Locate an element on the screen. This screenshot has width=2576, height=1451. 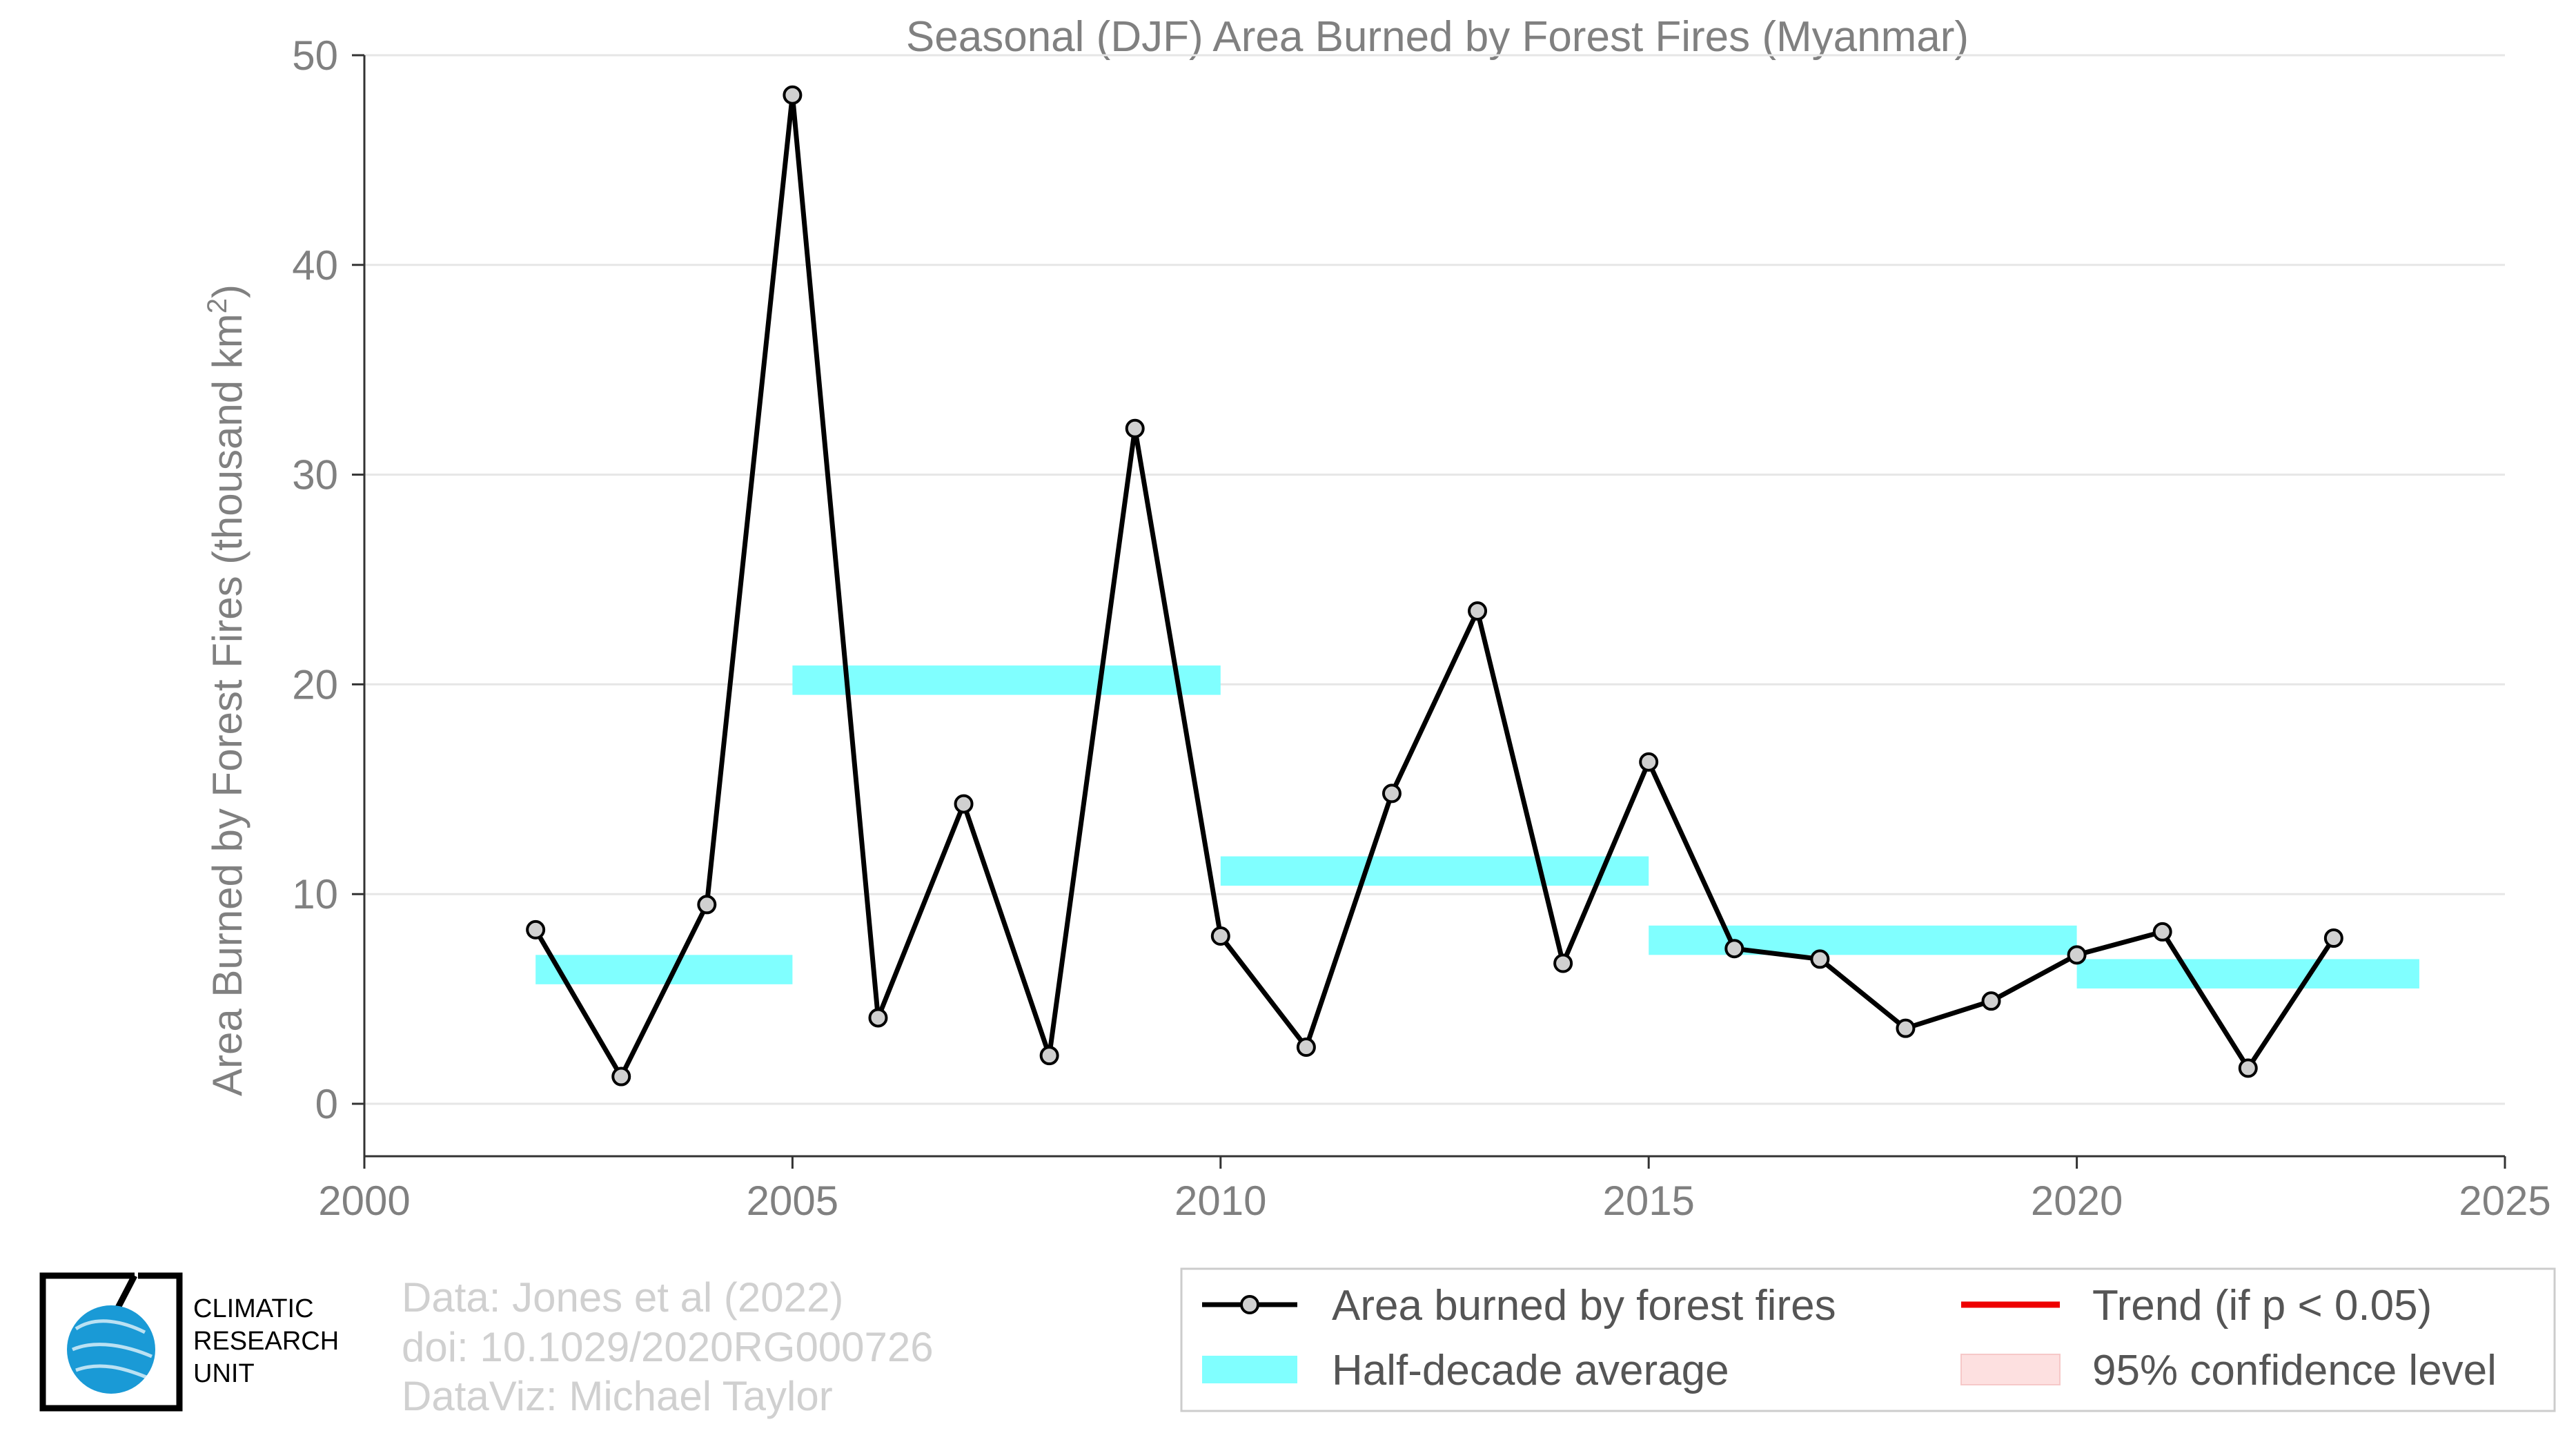
legend-label-half-decade: Half-decade average is located at coordinates (1530, 1370).